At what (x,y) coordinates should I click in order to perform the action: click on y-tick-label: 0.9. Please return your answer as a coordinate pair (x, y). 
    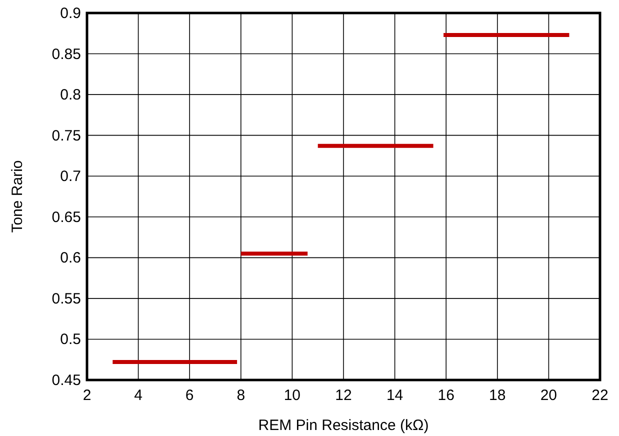
    Looking at the image, I should click on (70, 13).